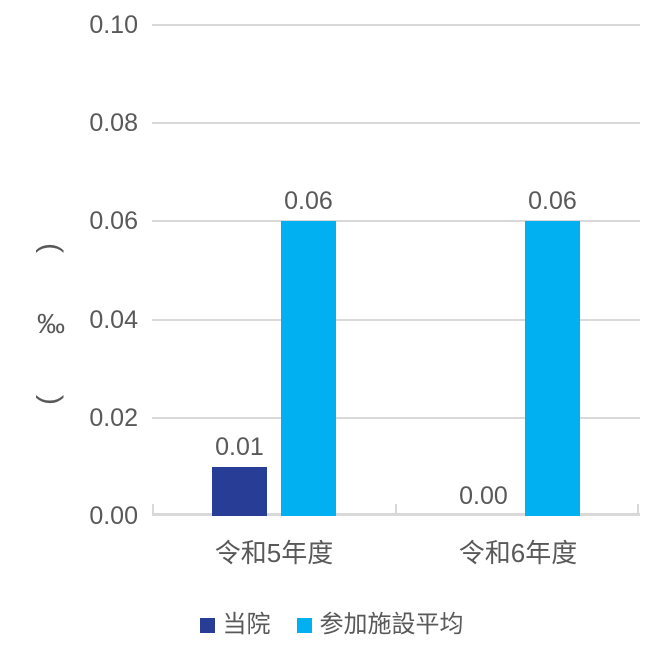  What do you see at coordinates (207, 625) in the screenshot?
I see `legend-swatch-当院` at bounding box center [207, 625].